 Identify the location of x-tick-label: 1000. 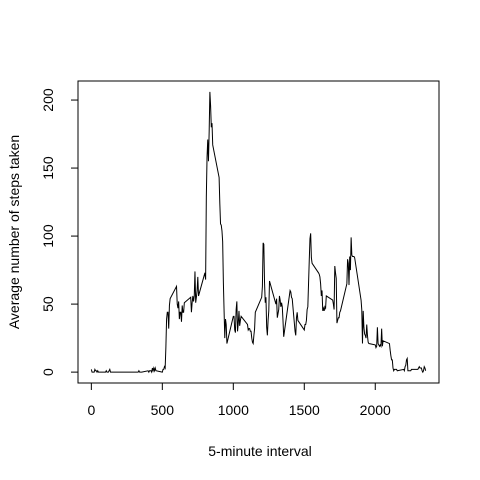
(233, 410).